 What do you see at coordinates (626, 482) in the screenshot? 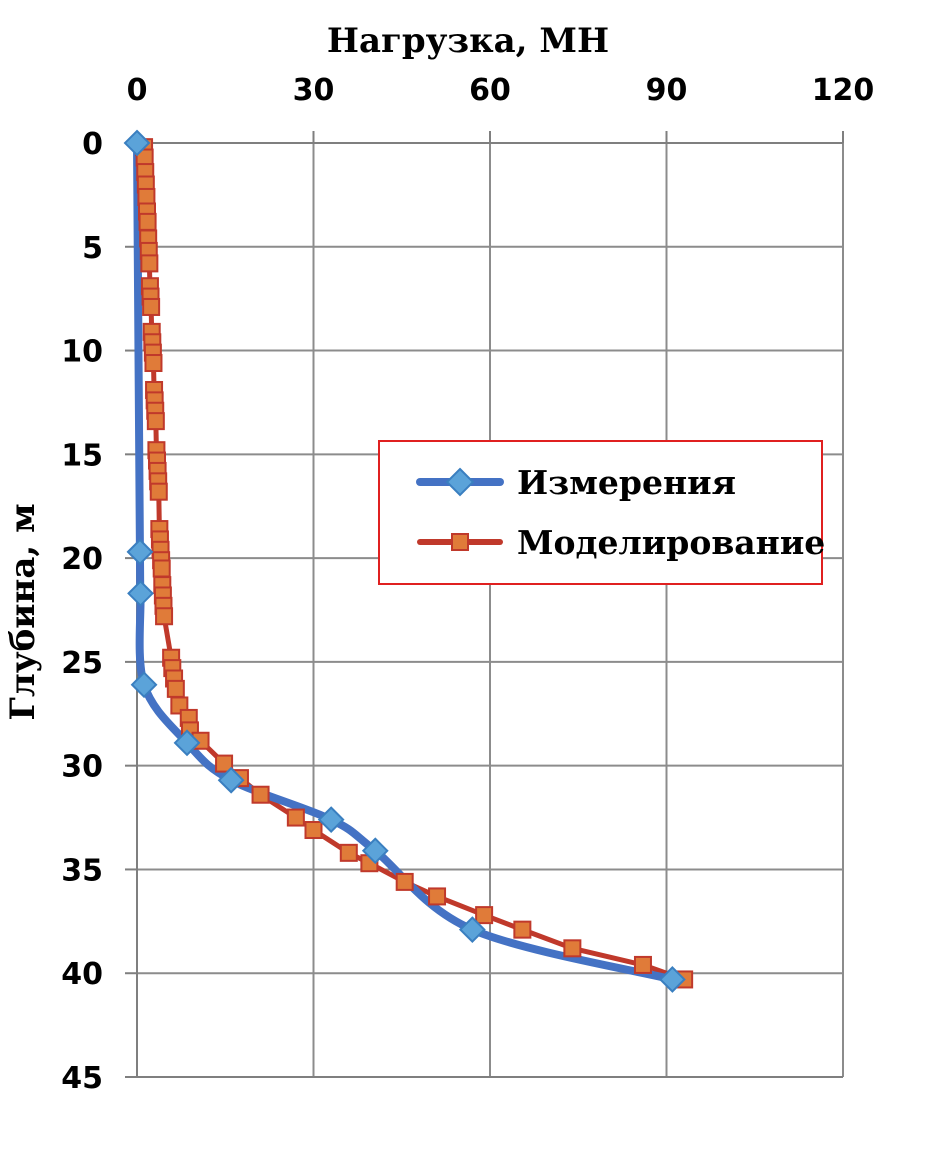
I see `legend-label-measurements: Измерения` at bounding box center [626, 482].